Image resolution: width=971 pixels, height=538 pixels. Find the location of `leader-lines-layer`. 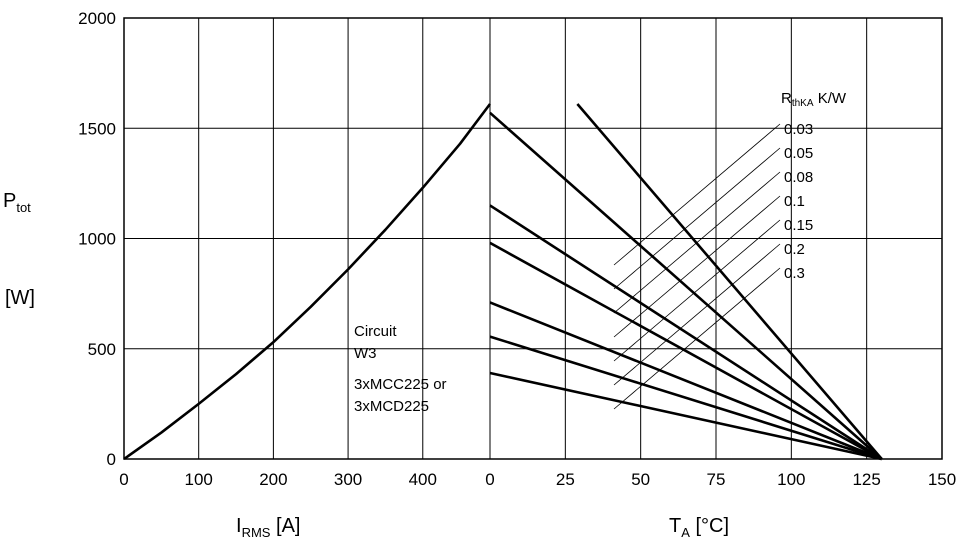

leader-lines-layer is located at coordinates (697, 266).